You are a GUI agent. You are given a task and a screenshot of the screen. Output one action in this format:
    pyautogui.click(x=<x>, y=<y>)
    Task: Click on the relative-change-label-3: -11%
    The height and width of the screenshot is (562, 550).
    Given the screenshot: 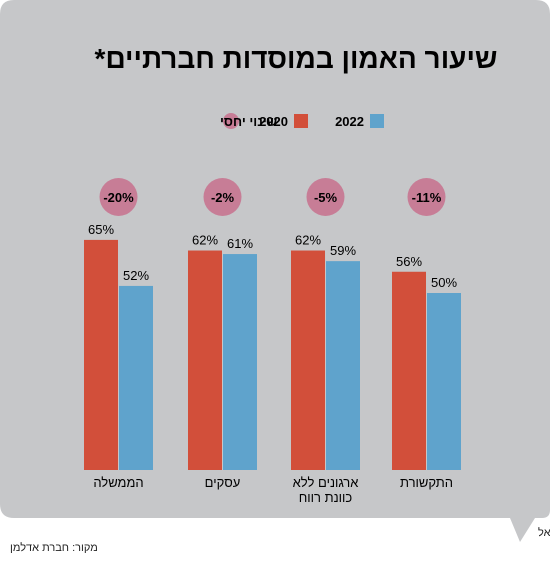 What is the action you would take?
    pyautogui.click(x=427, y=197)
    